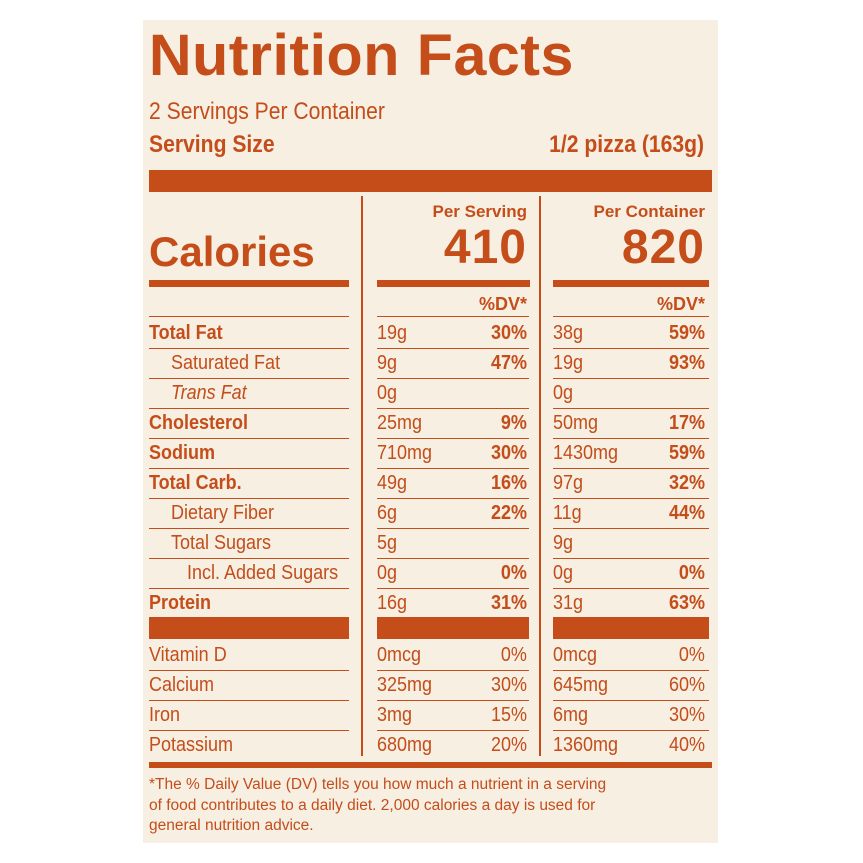  Describe the element at coordinates (686, 423) in the screenshot. I see `dv-per-container: 17%` at that location.